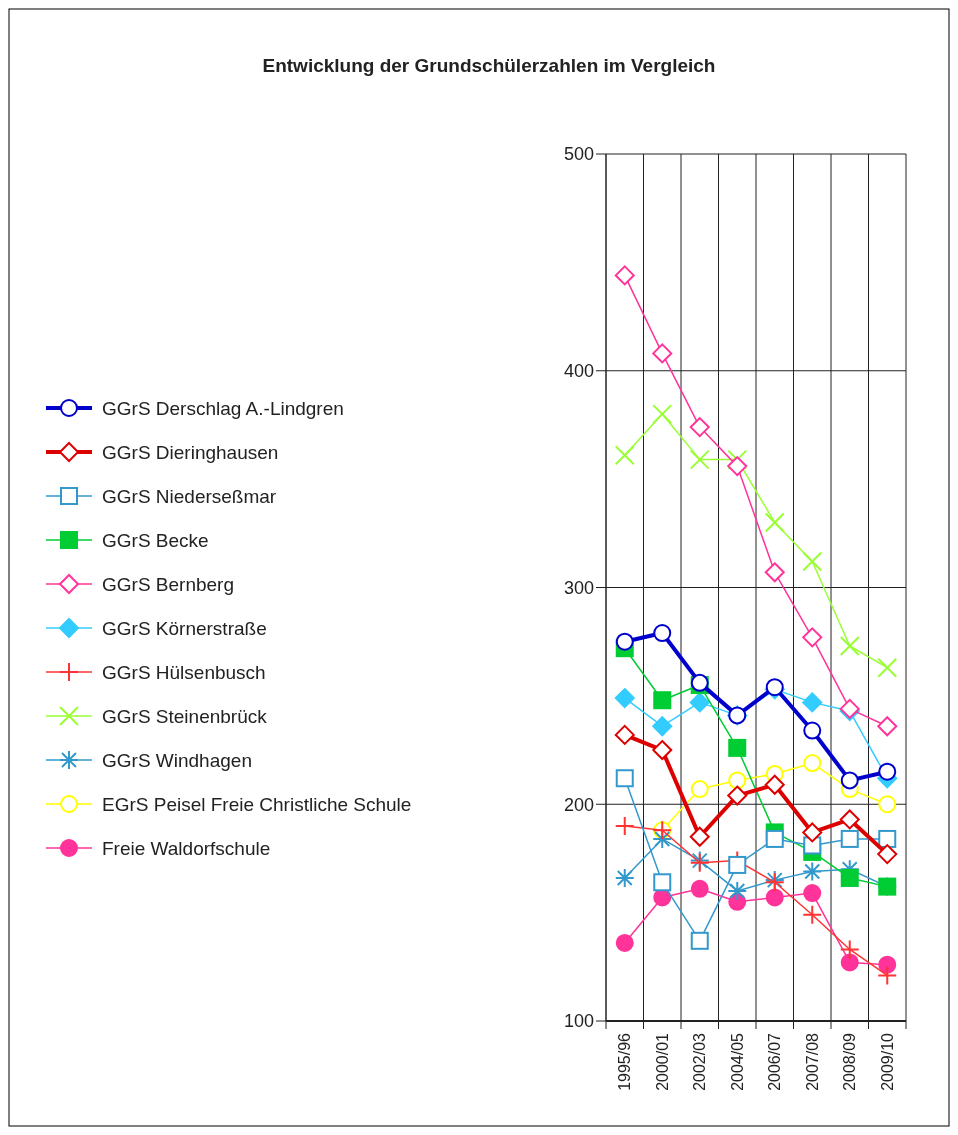 Image resolution: width=958 pixels, height=1135 pixels. I want to click on x-tick-label: 2004/05, so click(737, 1061).